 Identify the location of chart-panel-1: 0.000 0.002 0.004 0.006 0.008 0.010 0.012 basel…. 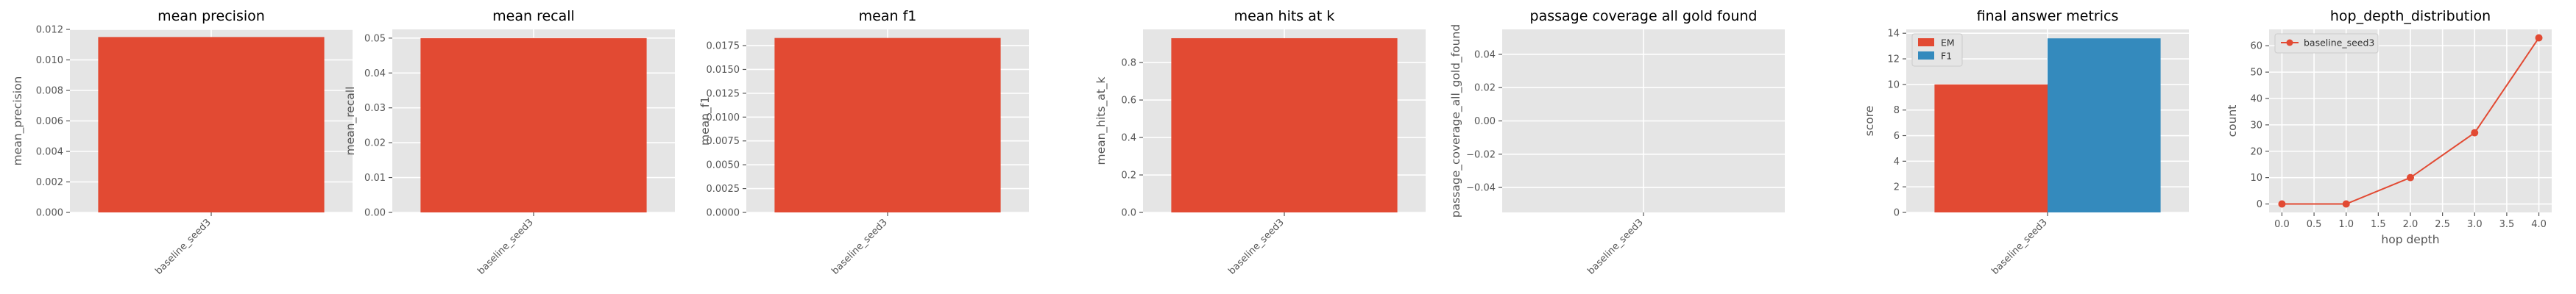
(182, 142).